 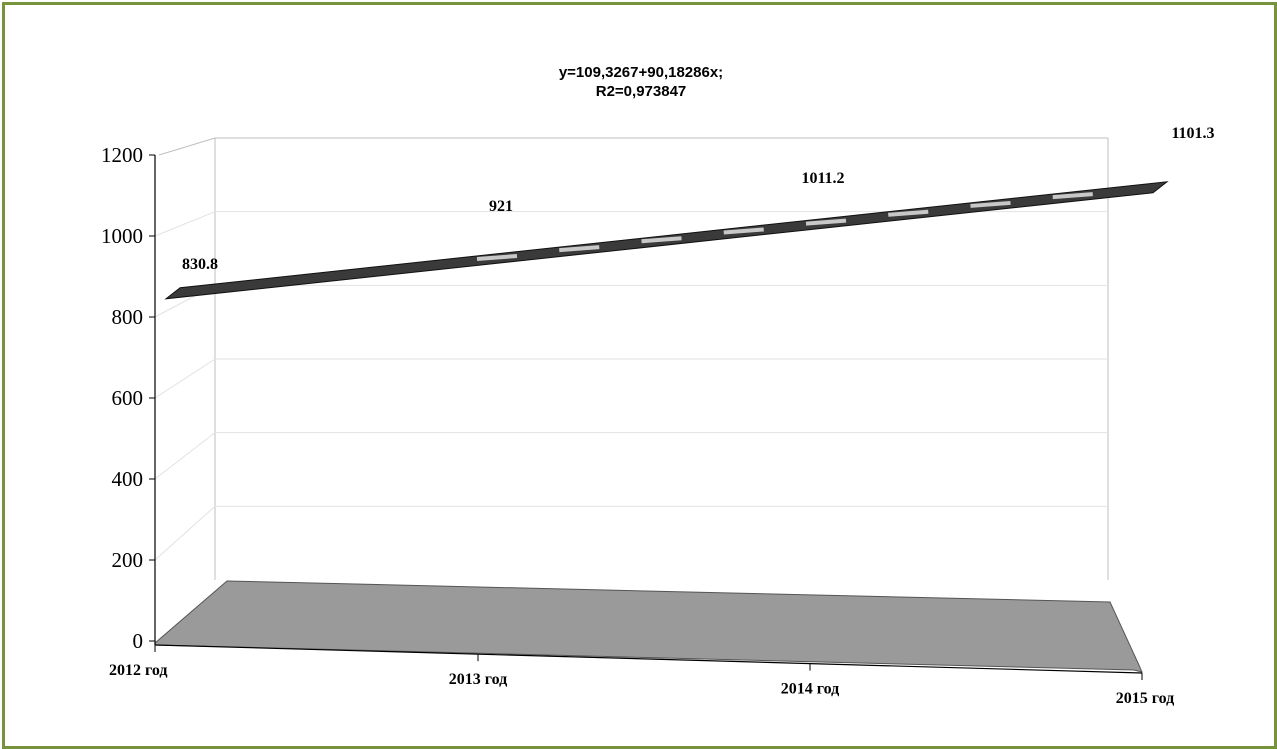 I want to click on x-category-label: 2015 год, so click(x=1145, y=698).